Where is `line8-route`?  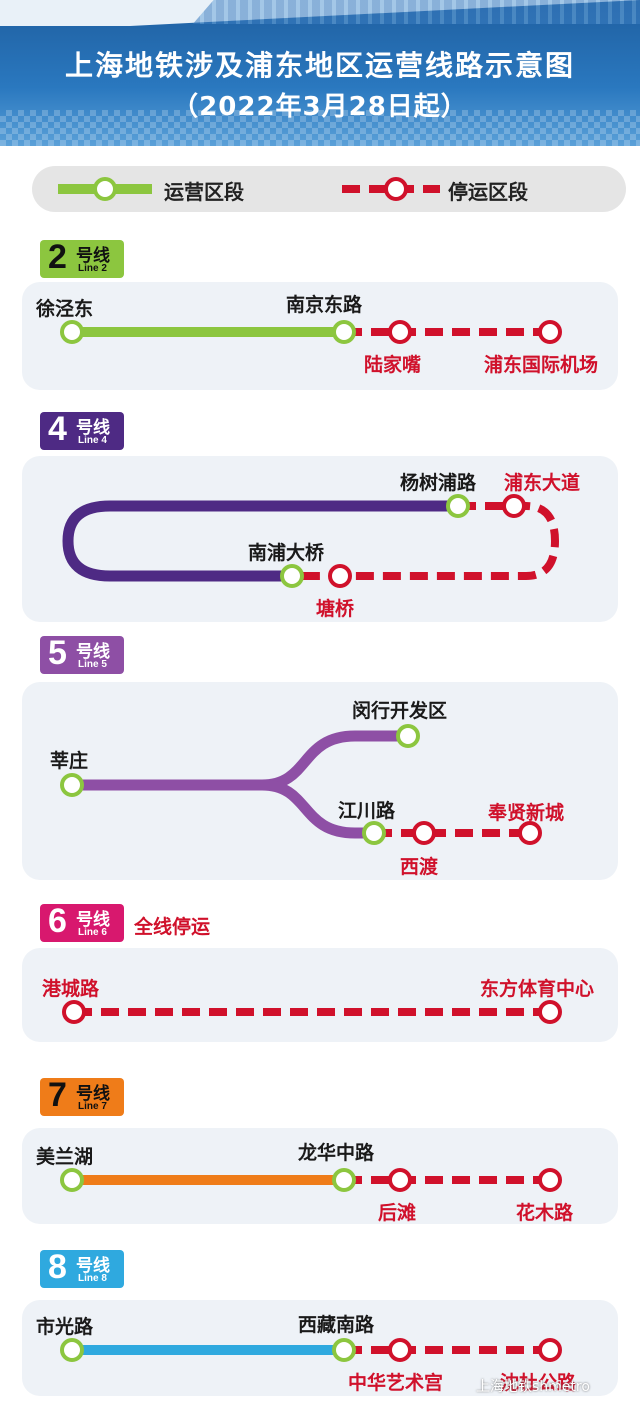
line8-route is located at coordinates (311, 1350).